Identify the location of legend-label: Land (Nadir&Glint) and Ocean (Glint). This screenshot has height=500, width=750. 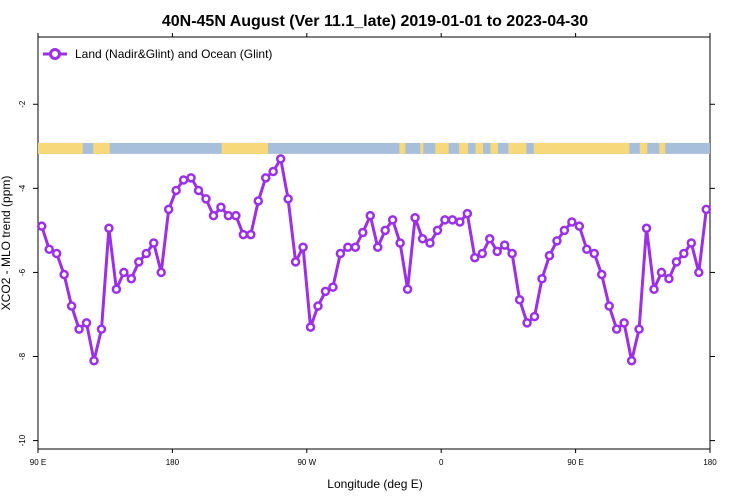
(173, 54).